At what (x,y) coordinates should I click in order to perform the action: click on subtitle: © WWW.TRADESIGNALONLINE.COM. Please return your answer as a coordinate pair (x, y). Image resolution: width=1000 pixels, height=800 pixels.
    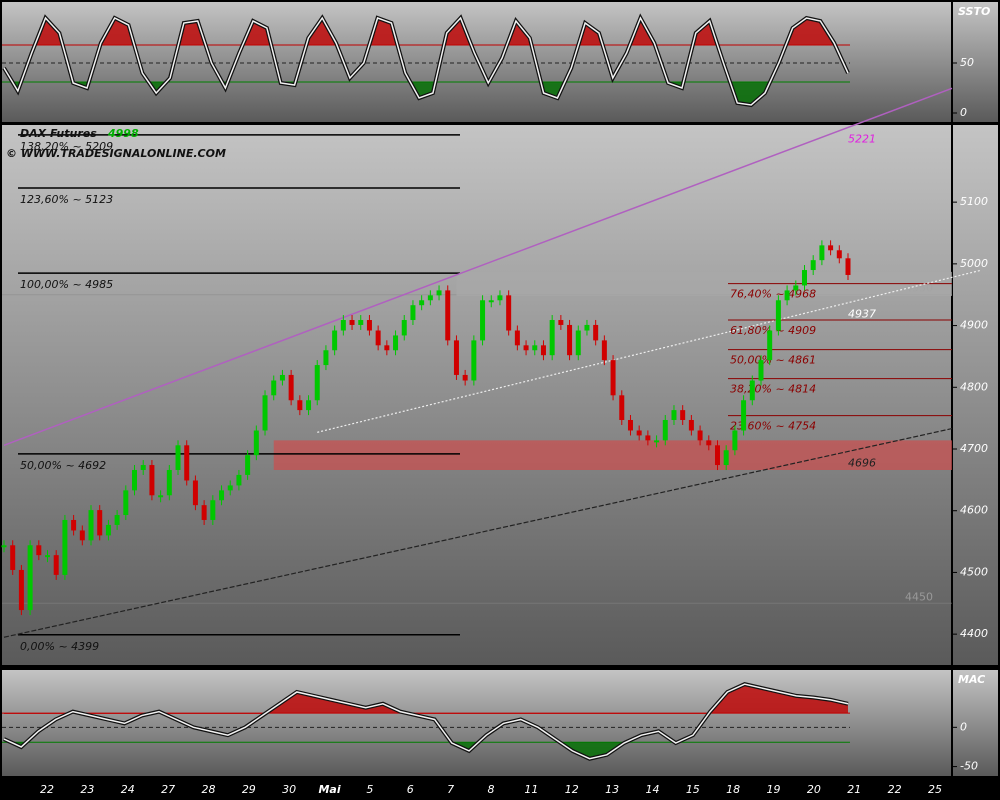
    Looking at the image, I should click on (116, 153).